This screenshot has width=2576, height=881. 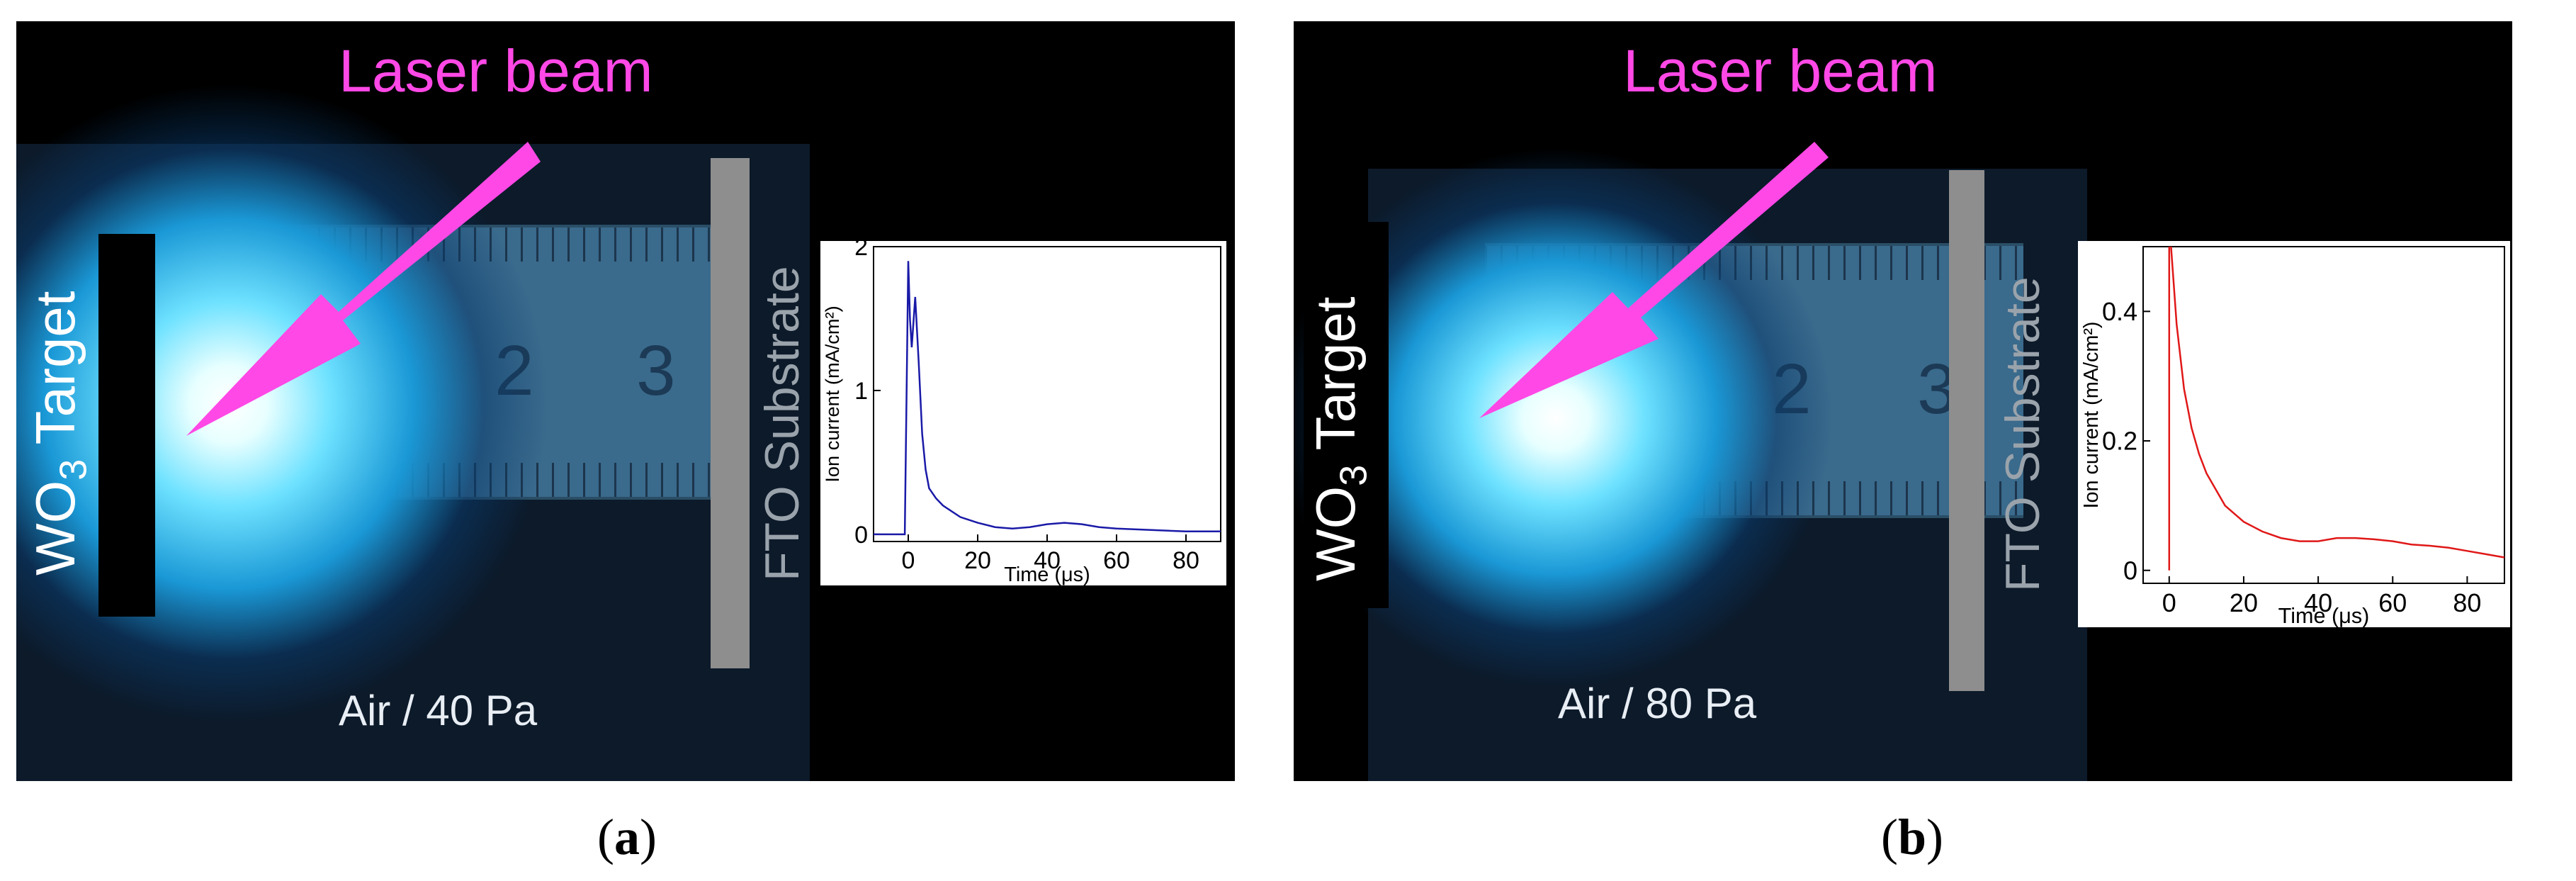 What do you see at coordinates (627, 837) in the screenshot?
I see `caption-a: (a)` at bounding box center [627, 837].